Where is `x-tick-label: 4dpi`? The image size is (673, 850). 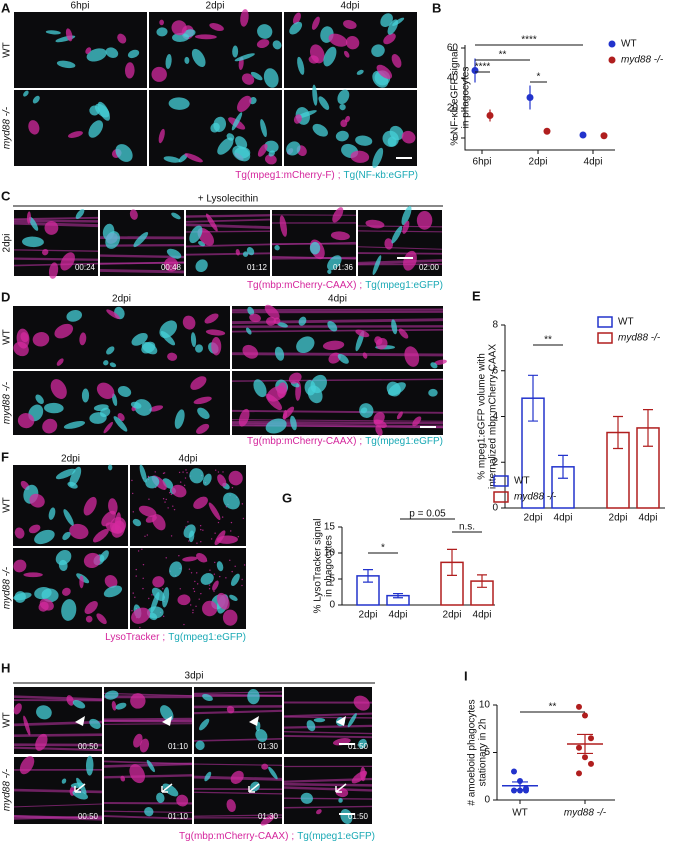
x-tick-label: 4dpi is located at coordinates (482, 615).